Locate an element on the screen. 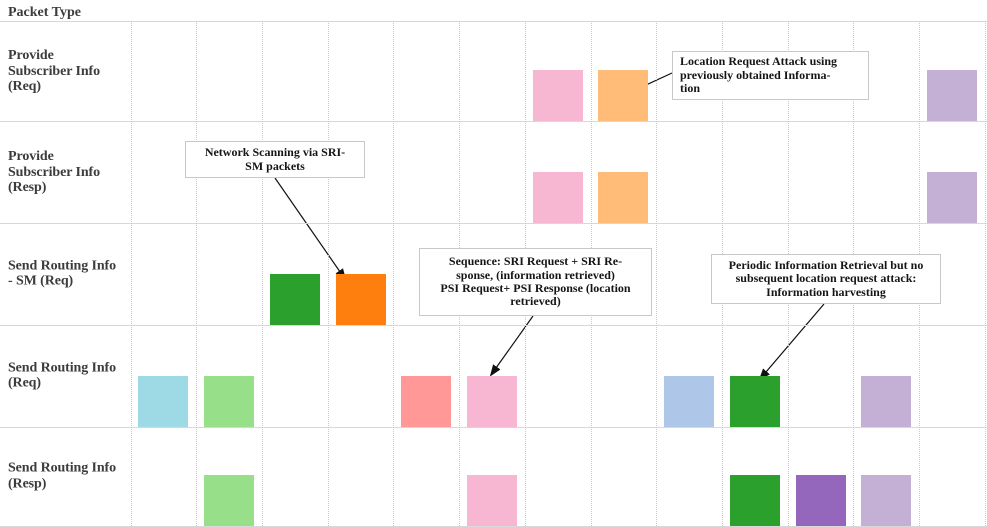  packet-event-box-purple is located at coordinates (820, 500).